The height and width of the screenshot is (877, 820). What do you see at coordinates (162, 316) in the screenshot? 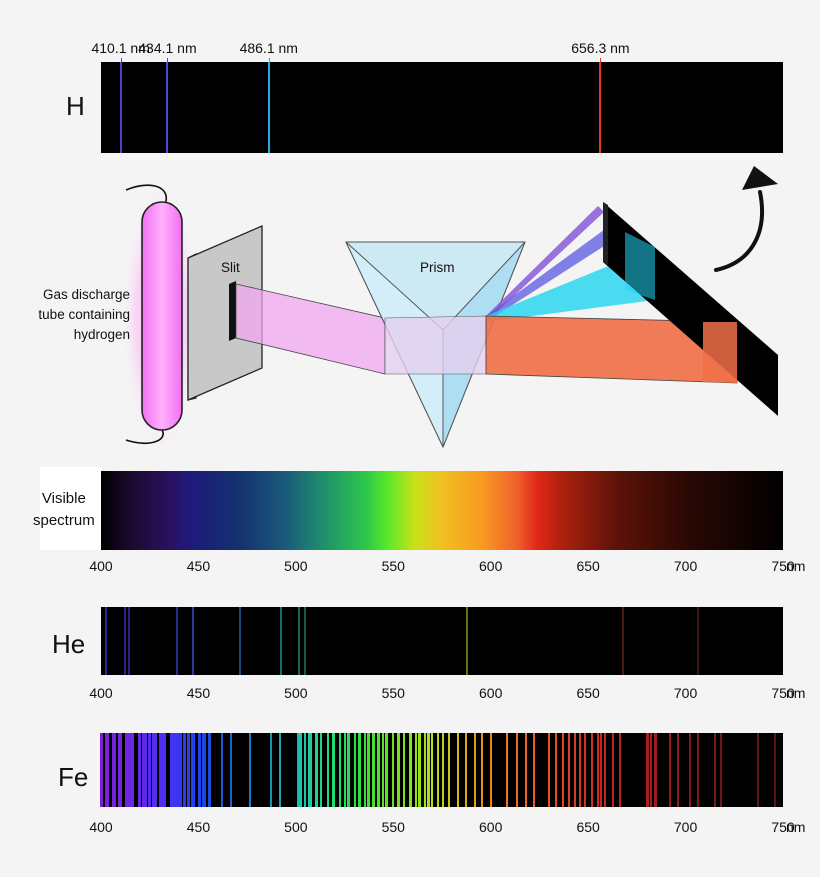
I see `gas-discharge-tube` at bounding box center [162, 316].